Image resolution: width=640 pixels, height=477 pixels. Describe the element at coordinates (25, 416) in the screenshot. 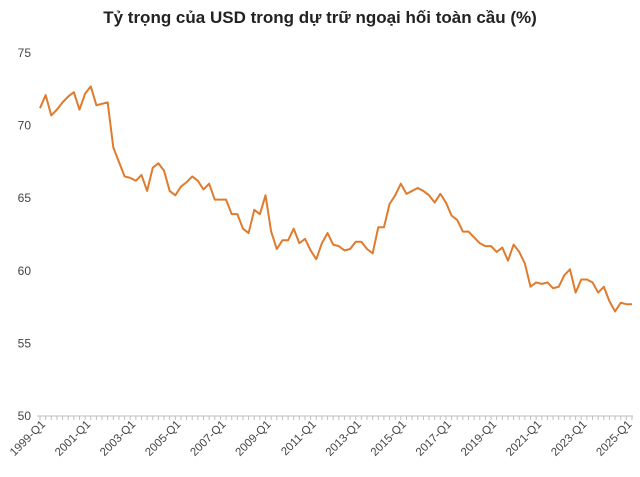

I see `y-tick-label: 50` at that location.